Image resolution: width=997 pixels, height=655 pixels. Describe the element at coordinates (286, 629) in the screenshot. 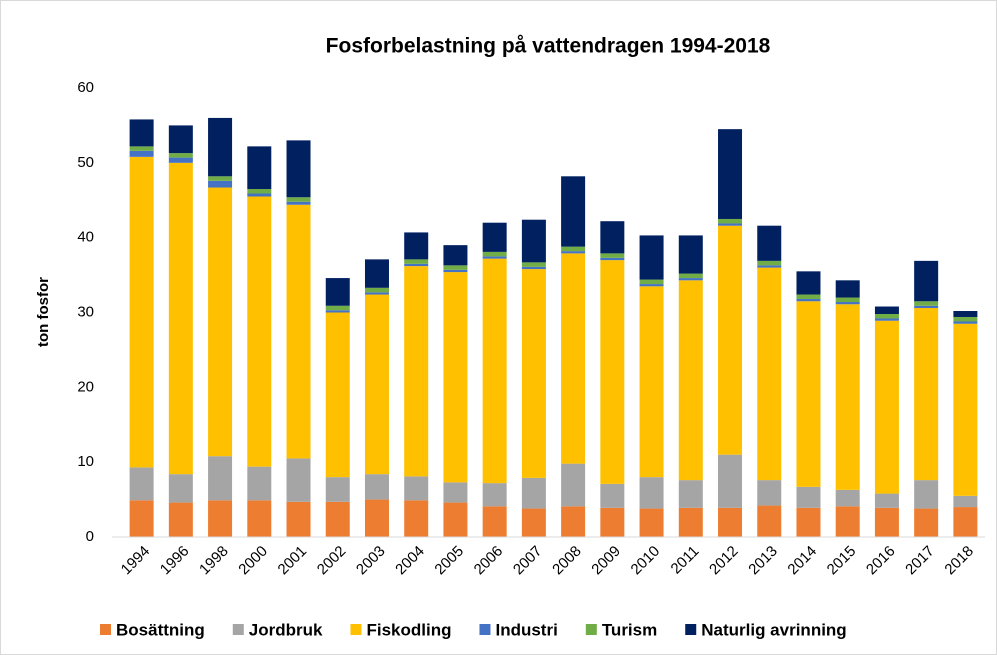

I see `legend-label: Jordbruk` at that location.